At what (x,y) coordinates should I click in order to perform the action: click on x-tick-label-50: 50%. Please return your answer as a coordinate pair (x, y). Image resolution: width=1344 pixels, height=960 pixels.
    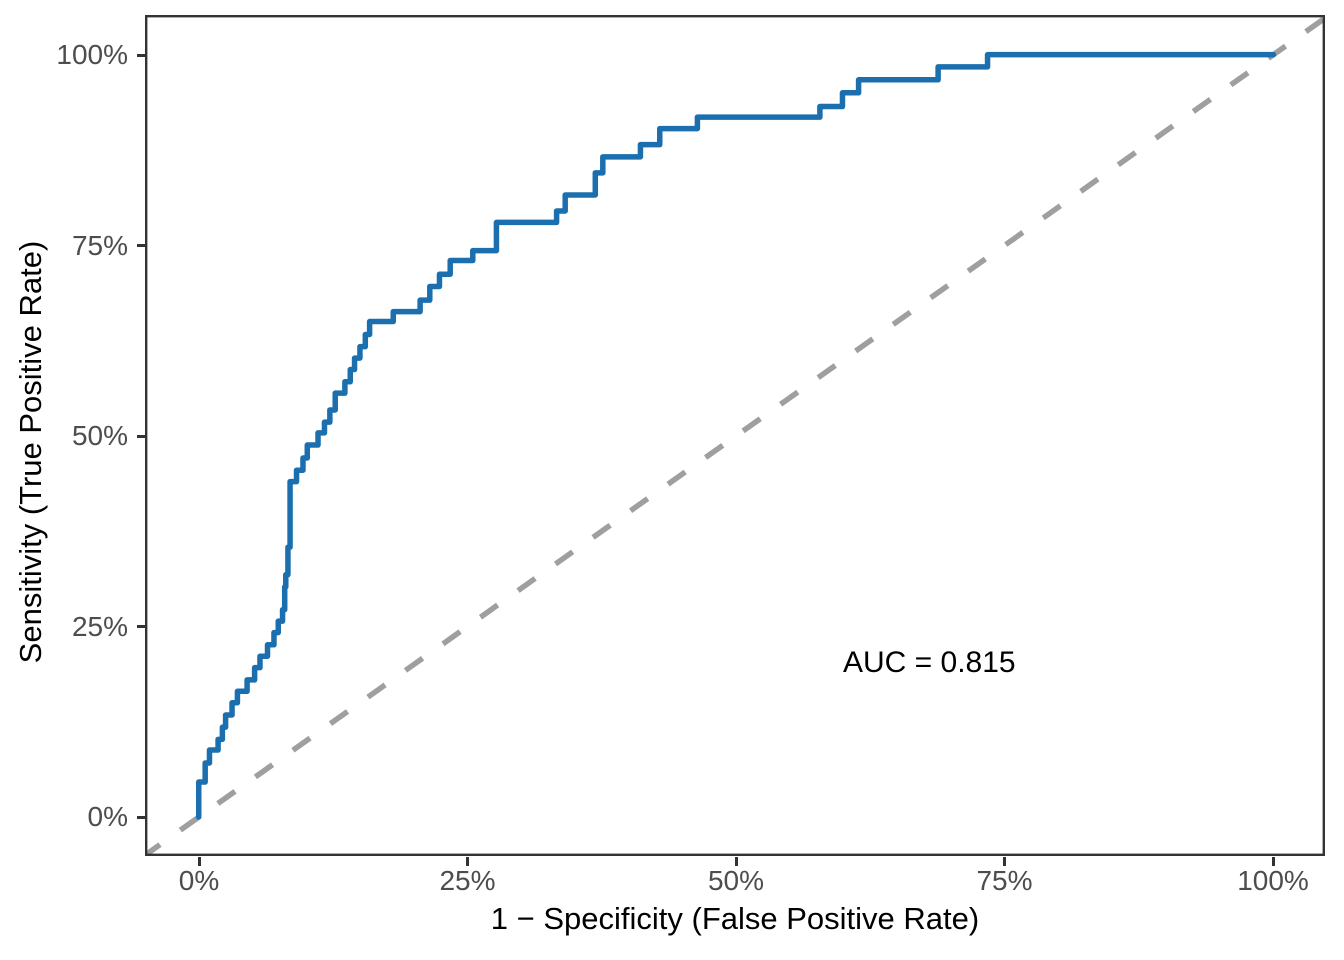
    Looking at the image, I should click on (736, 880).